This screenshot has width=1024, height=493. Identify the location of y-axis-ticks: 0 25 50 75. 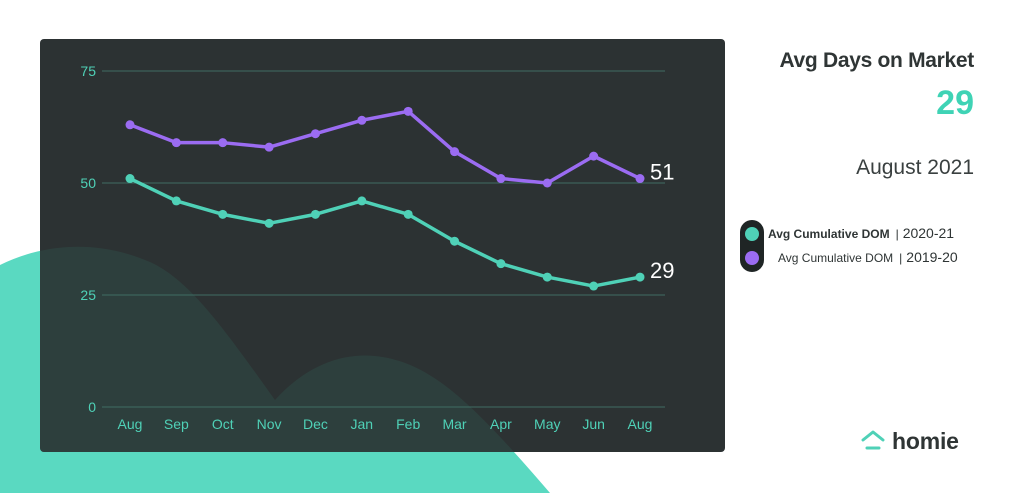
(88, 239).